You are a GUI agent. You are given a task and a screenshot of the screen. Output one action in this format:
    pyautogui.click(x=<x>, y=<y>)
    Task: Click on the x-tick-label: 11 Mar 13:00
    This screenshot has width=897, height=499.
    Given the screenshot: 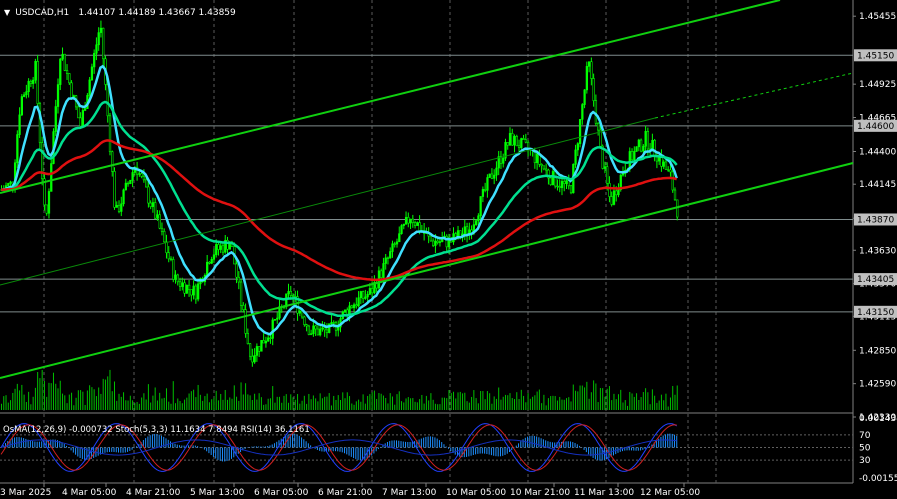 What is the action you would take?
    pyautogui.click(x=604, y=493)
    